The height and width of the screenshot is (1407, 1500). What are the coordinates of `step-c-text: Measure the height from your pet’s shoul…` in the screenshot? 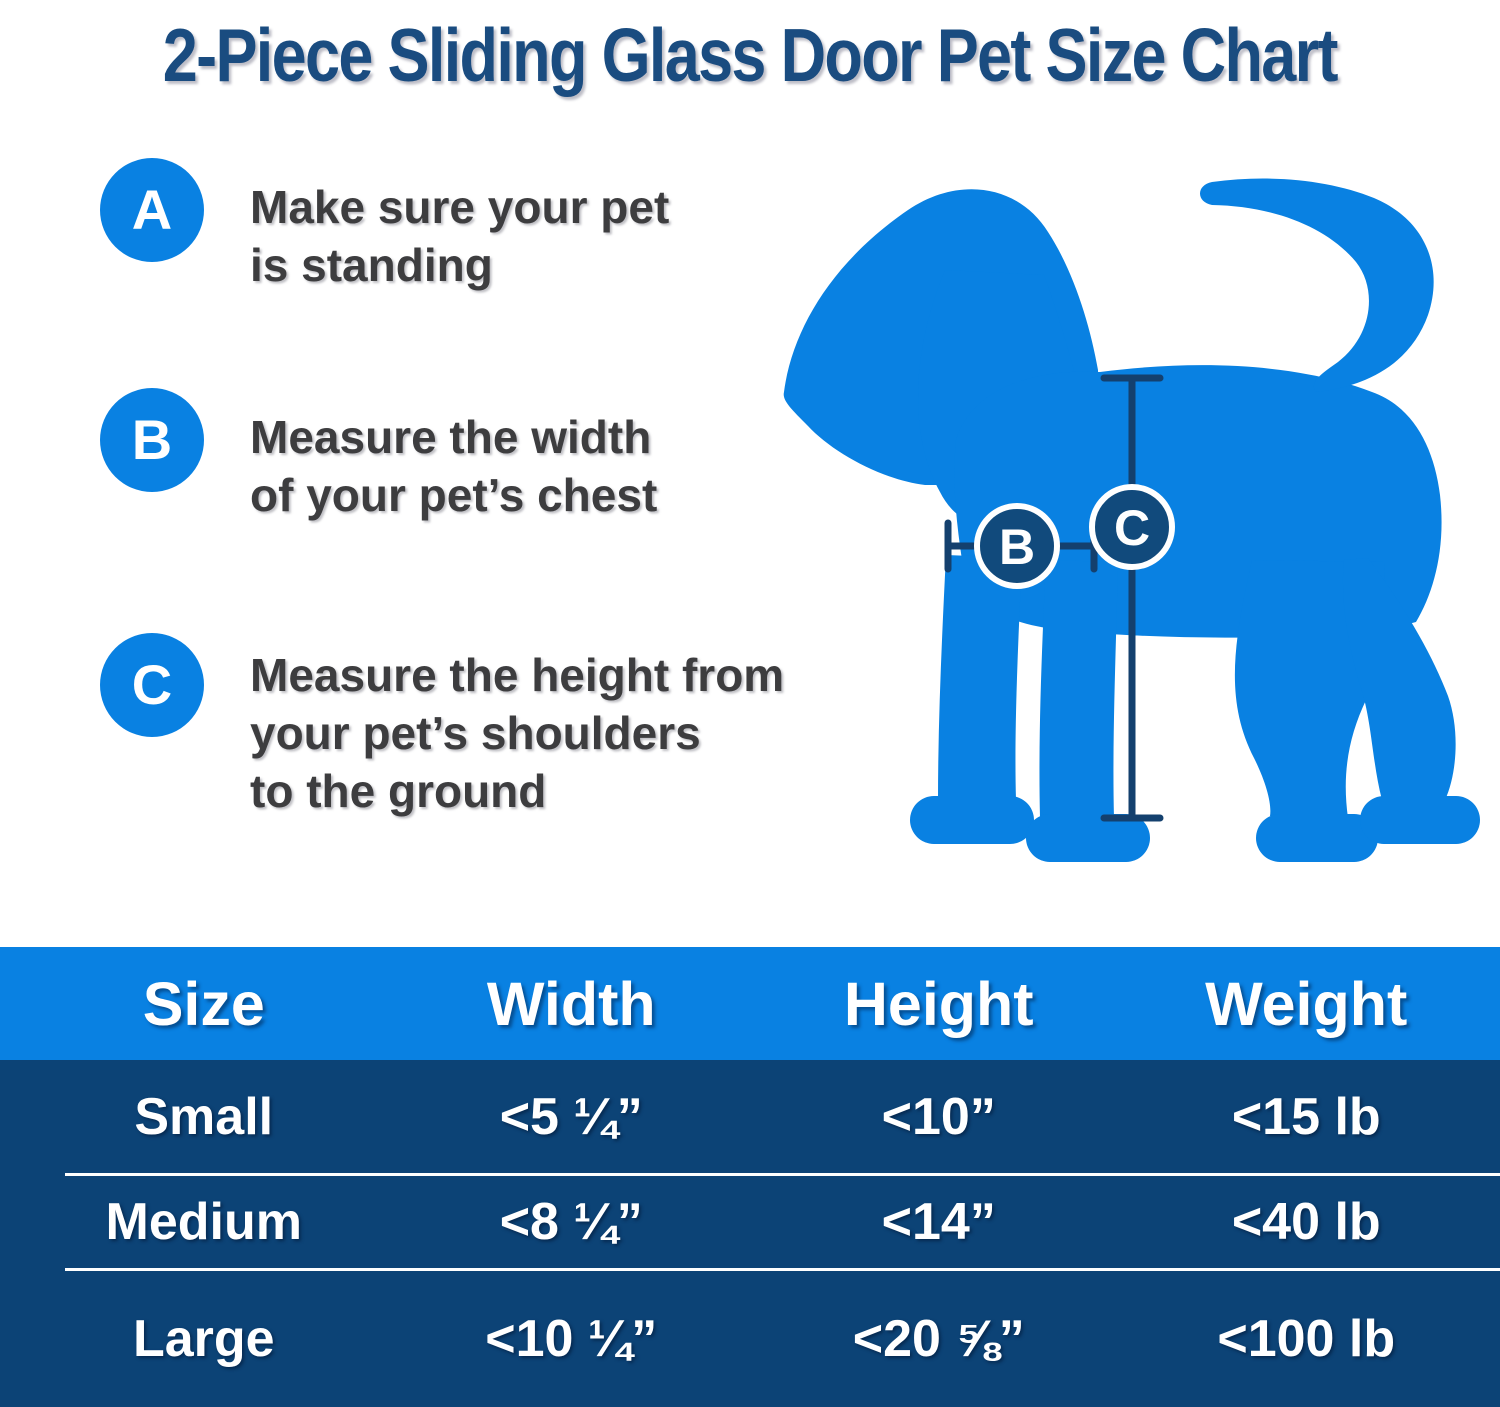 It's located at (517, 733).